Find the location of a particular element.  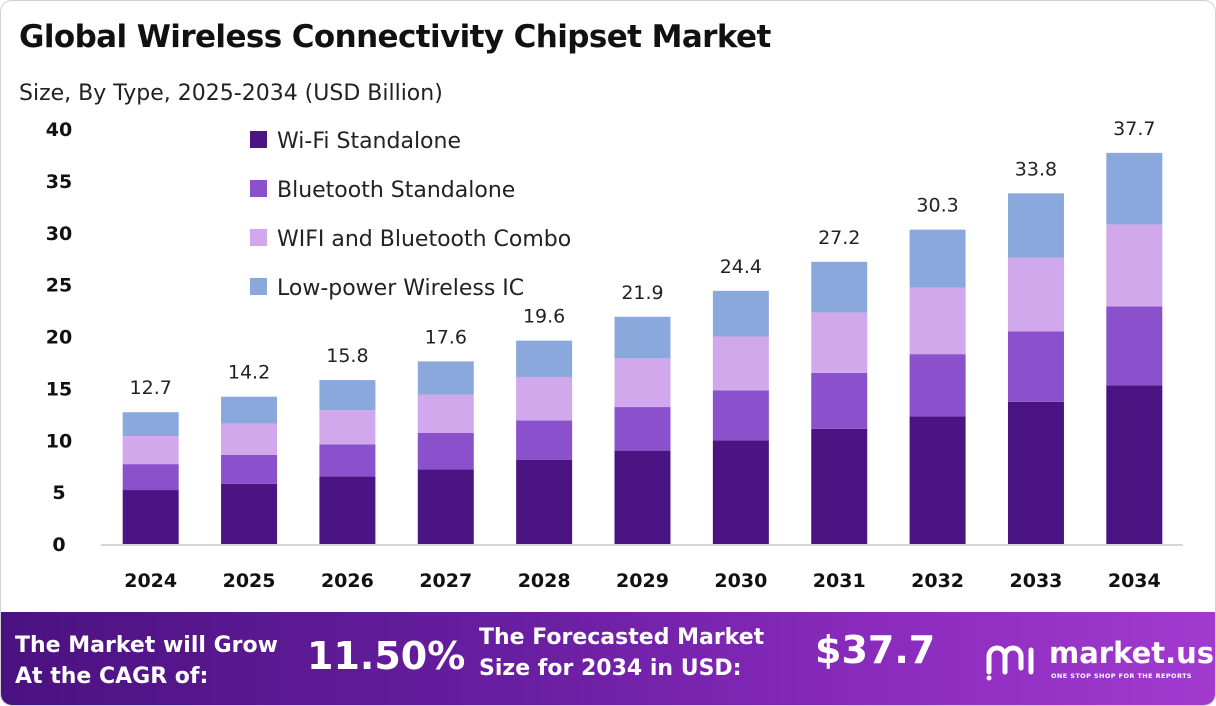

bar-stack-2029 is located at coordinates (642, 430).